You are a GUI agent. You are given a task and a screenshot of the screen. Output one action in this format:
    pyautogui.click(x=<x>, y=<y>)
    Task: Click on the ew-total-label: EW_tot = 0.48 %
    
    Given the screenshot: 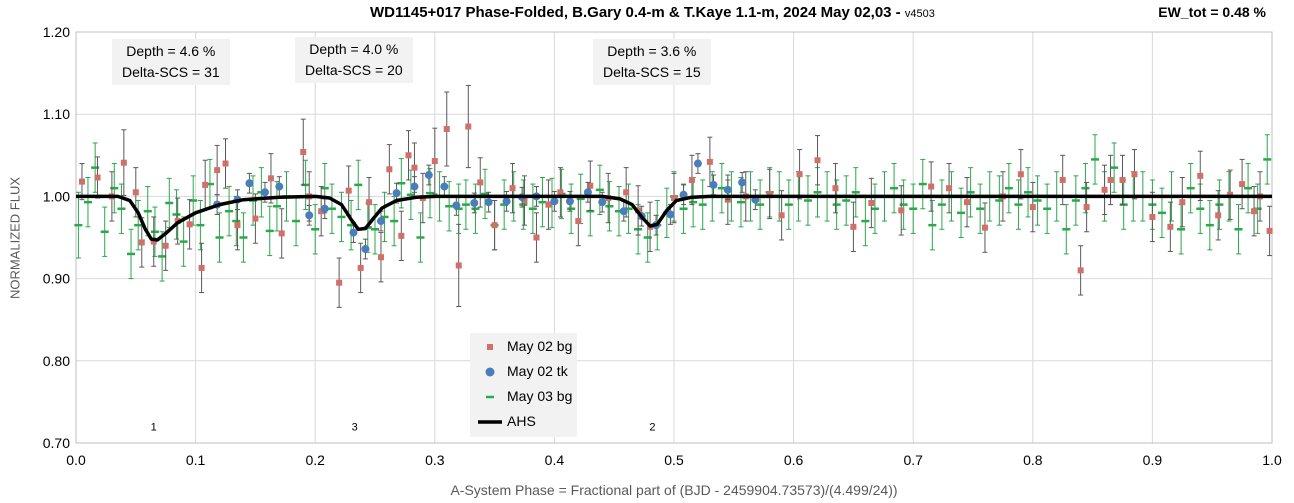 What is the action you would take?
    pyautogui.click(x=1212, y=12)
    